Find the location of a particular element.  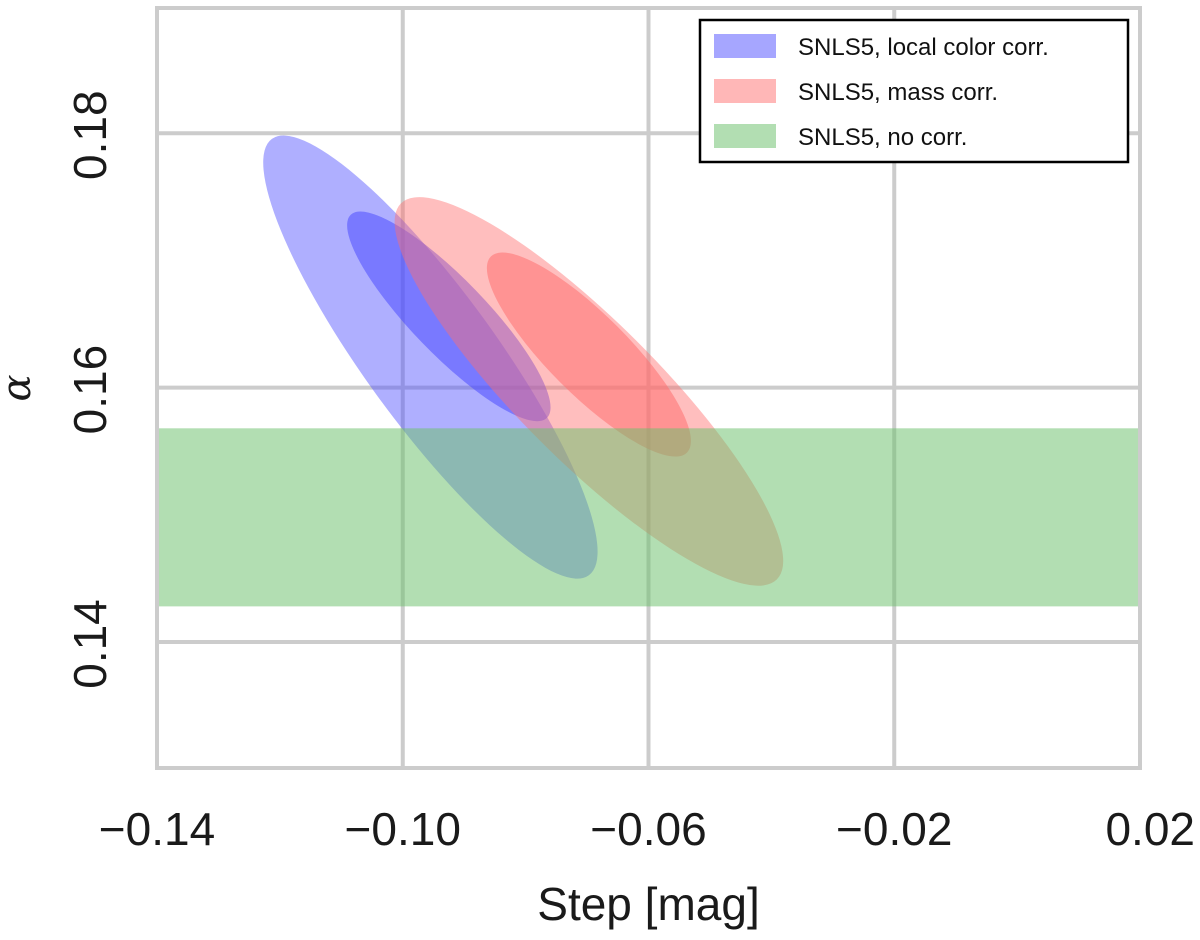

x-tick-label: −0.10 is located at coordinates (403, 829).